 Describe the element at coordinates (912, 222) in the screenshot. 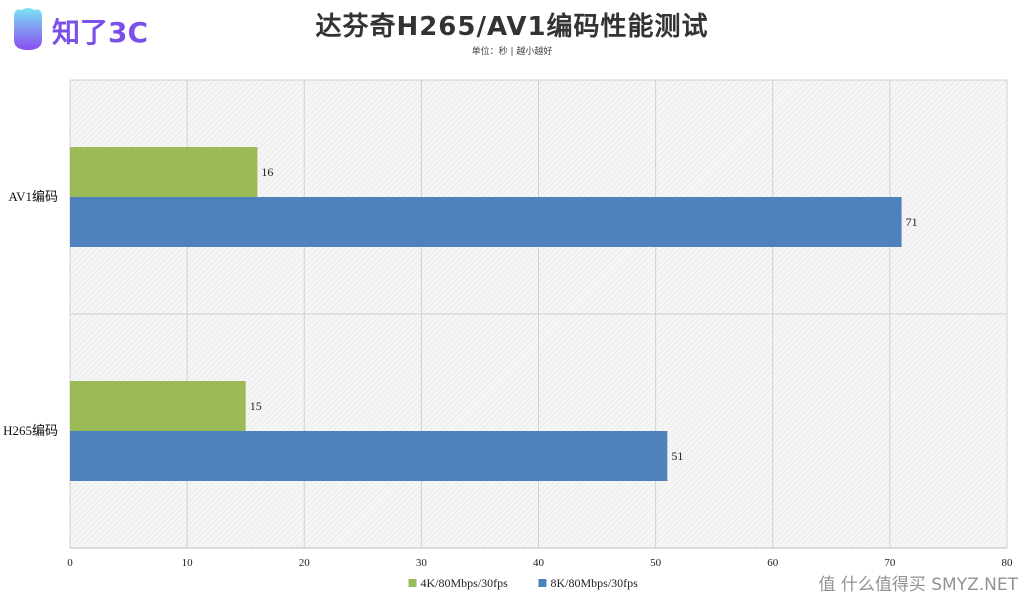

I see `data-label: 71` at that location.